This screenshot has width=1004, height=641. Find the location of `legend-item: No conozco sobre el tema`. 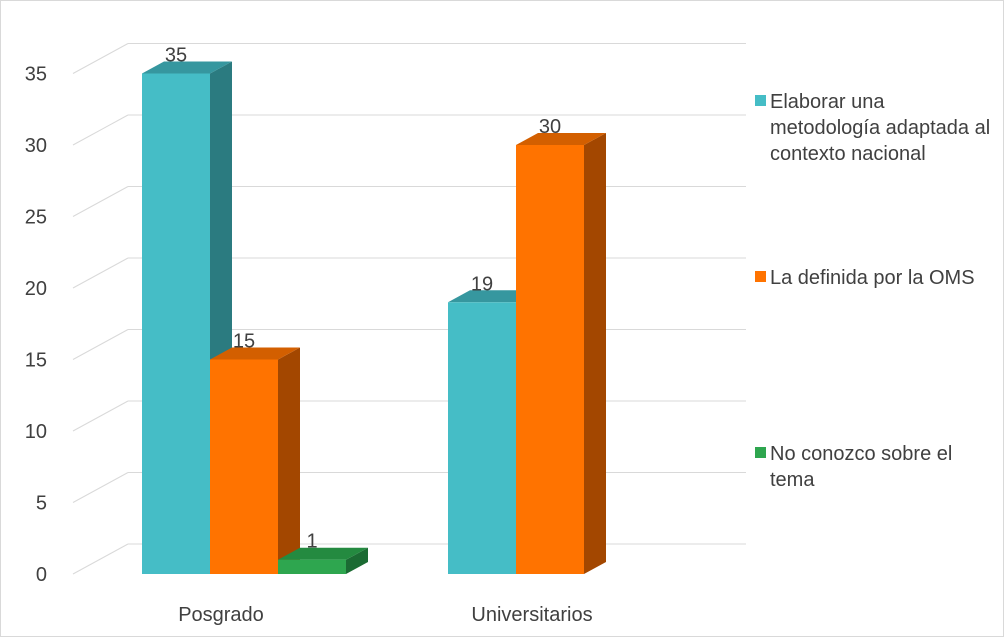

legend-item: No conozco sobre el tema is located at coordinates (877, 467).